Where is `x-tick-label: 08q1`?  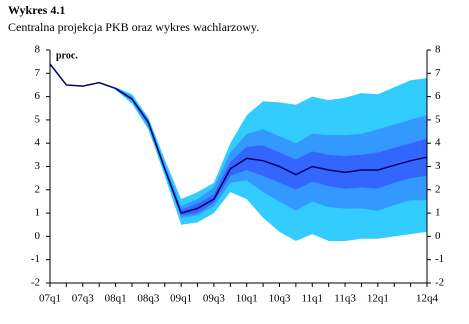 x-tick-label: 08q1 is located at coordinates (116, 299).